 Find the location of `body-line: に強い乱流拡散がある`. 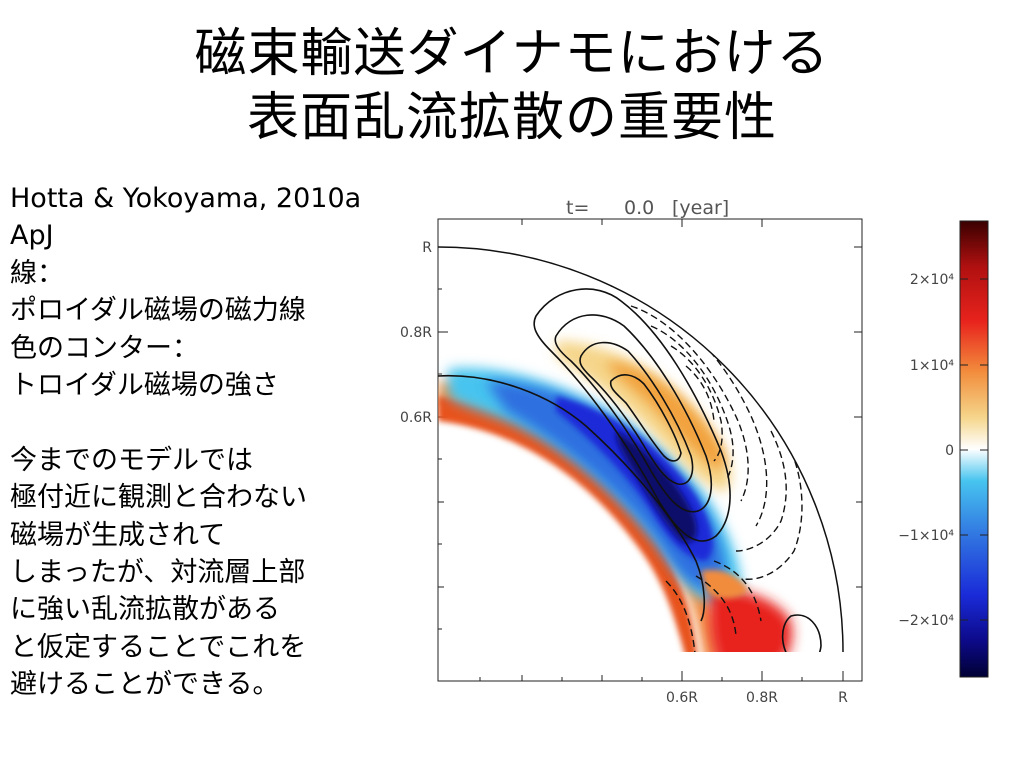

body-line: に強い乱流拡散がある is located at coordinates (145, 610).